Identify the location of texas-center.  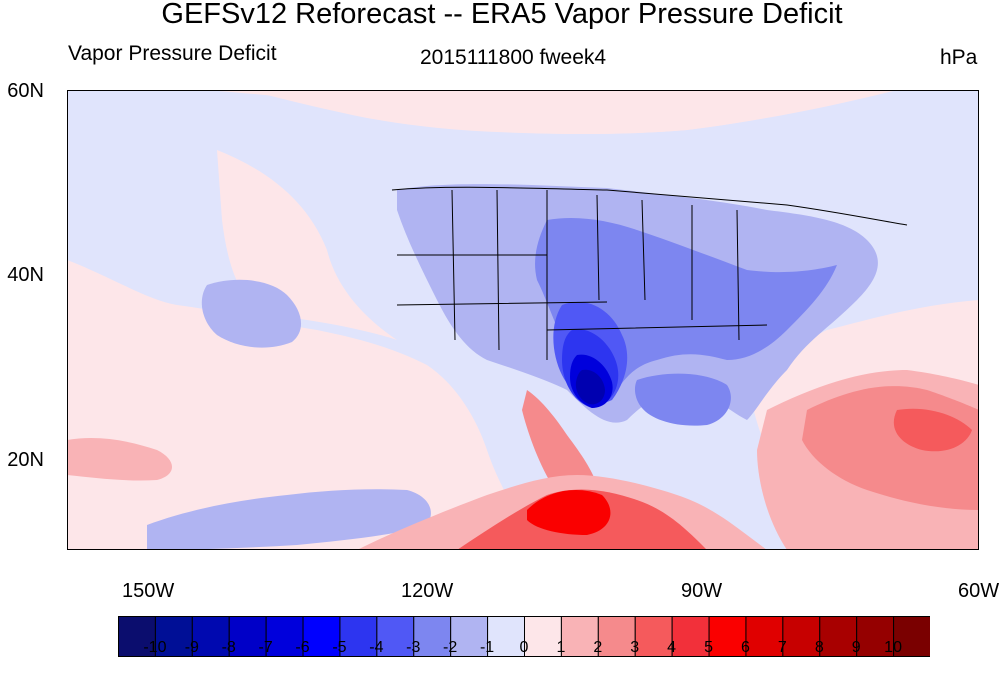
(590, 387).